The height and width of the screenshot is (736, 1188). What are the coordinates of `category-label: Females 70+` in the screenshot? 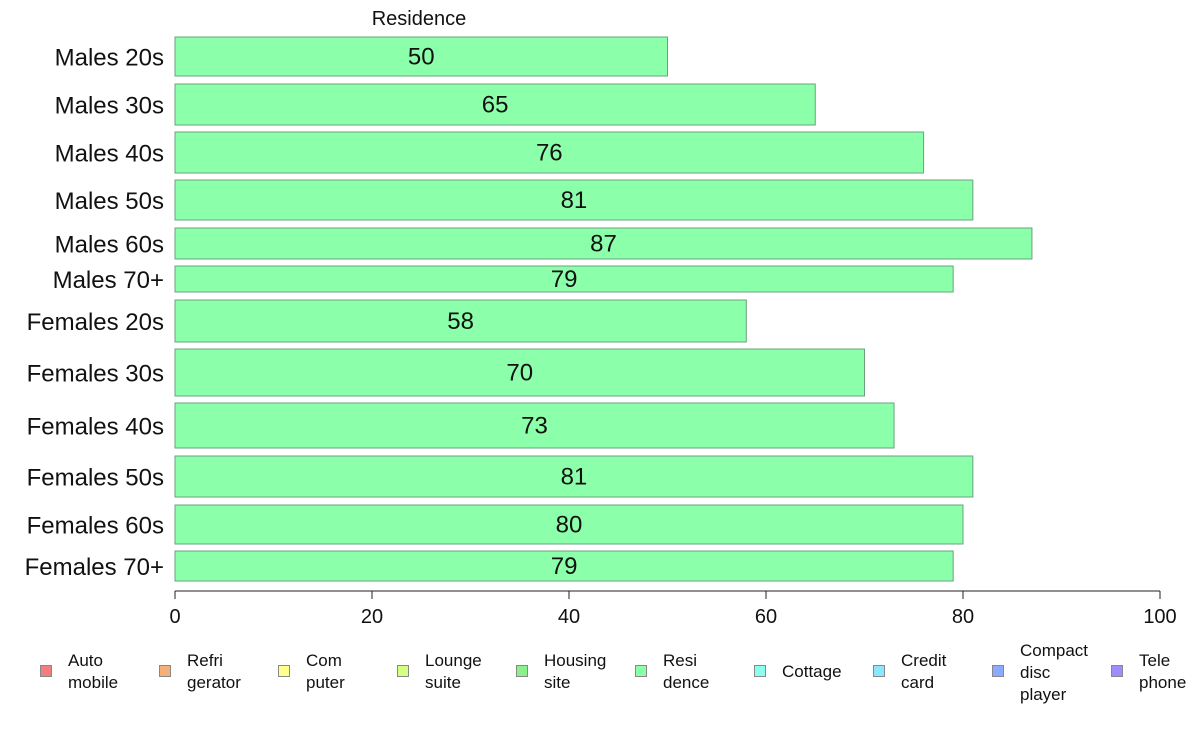 It's located at (94, 567).